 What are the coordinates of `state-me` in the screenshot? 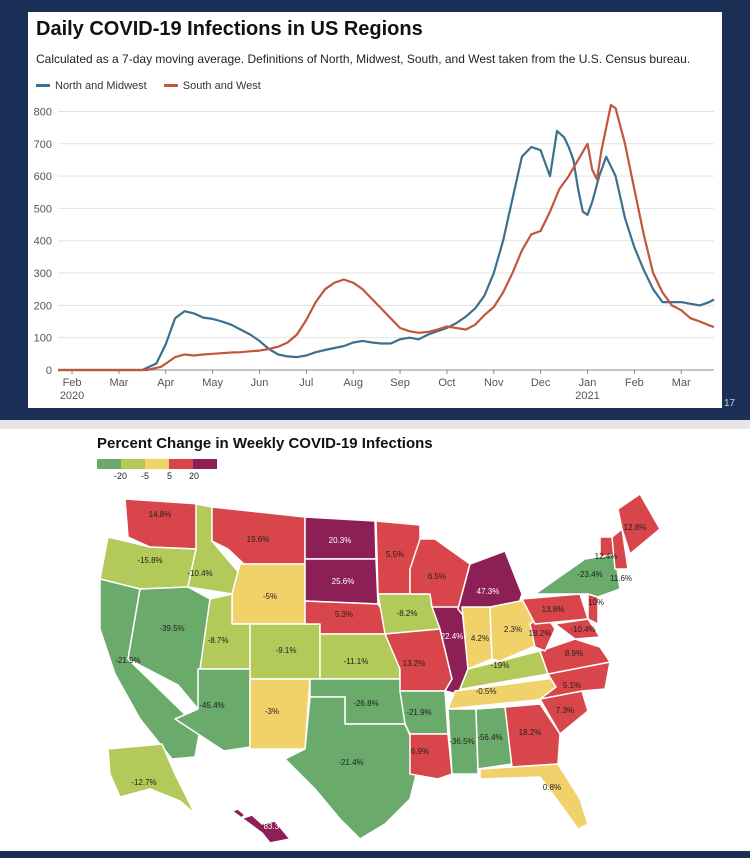 It's located at (639, 524).